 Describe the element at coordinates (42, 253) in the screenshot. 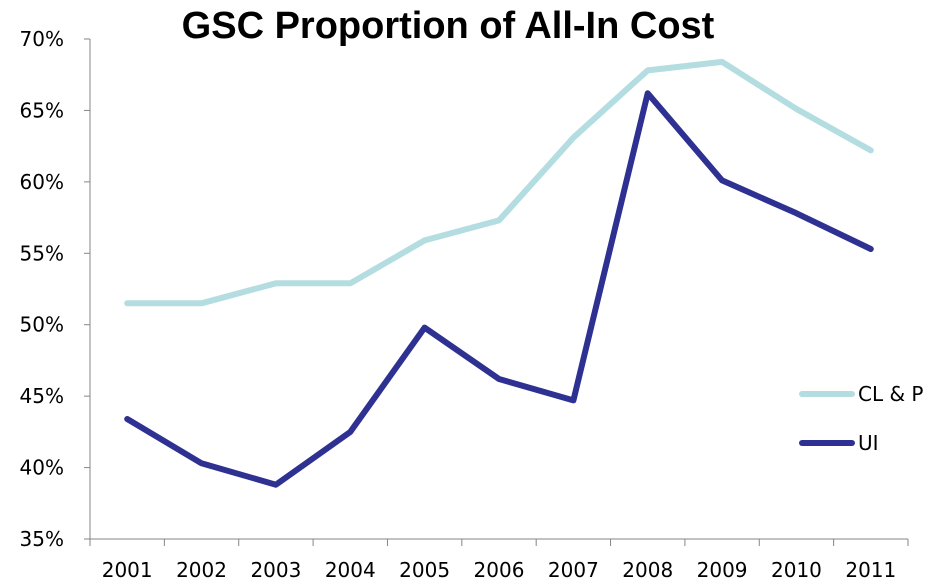

I see `y-tick-label: 55%` at that location.